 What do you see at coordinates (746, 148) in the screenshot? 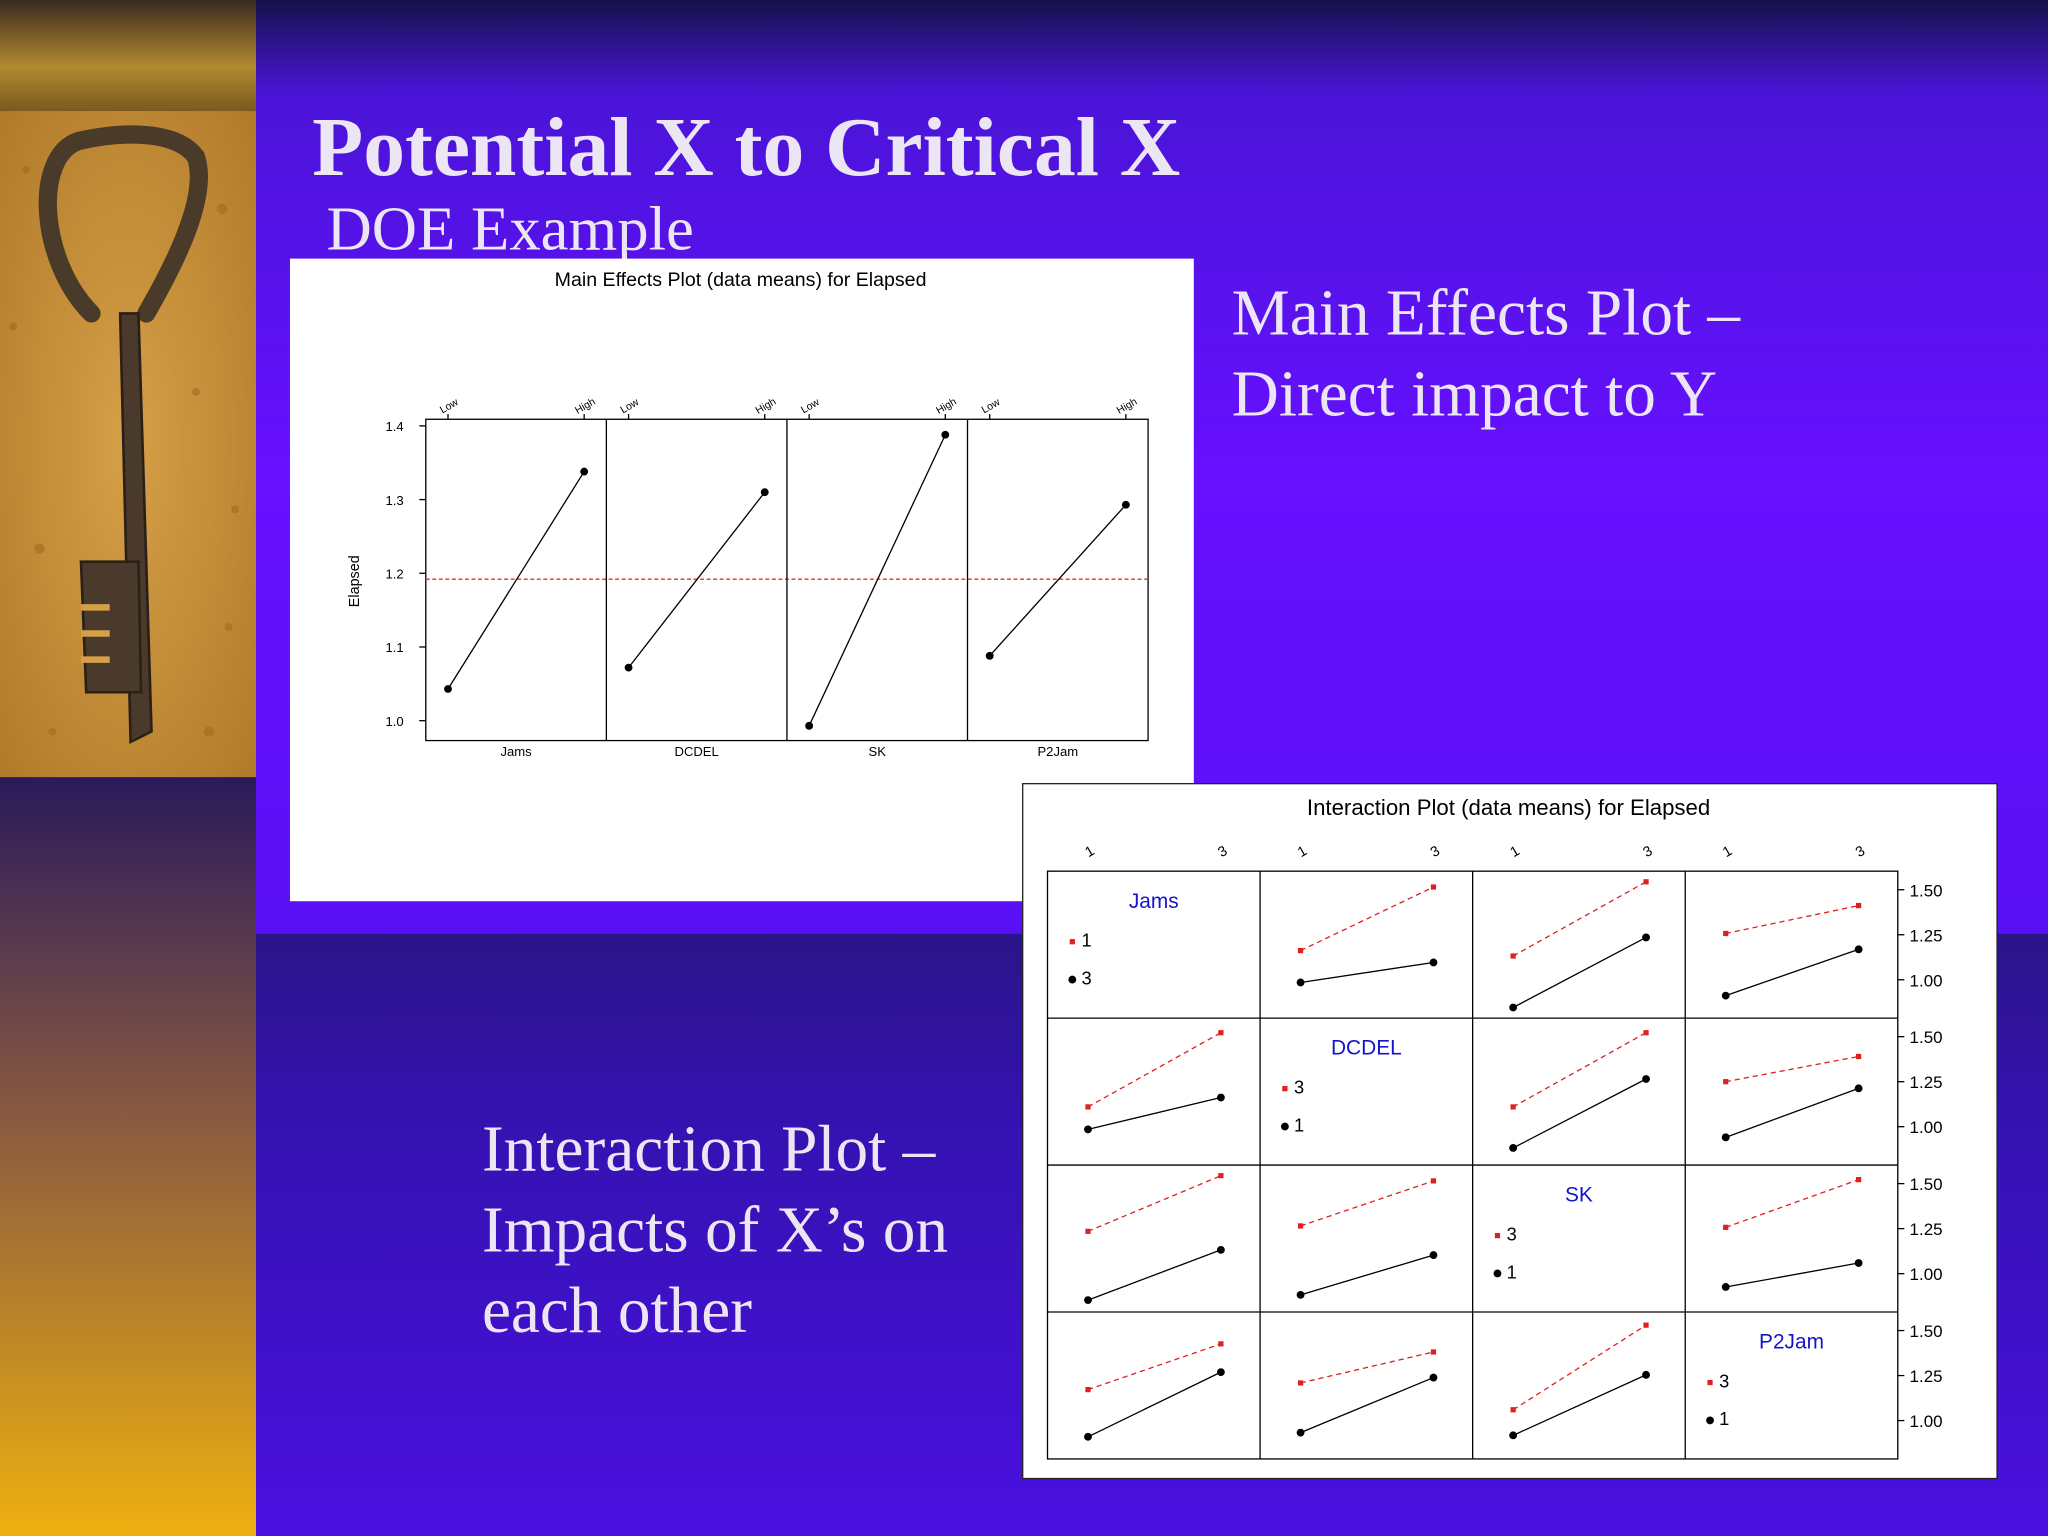
I see `slide-title: Potential X to Critical X` at bounding box center [746, 148].